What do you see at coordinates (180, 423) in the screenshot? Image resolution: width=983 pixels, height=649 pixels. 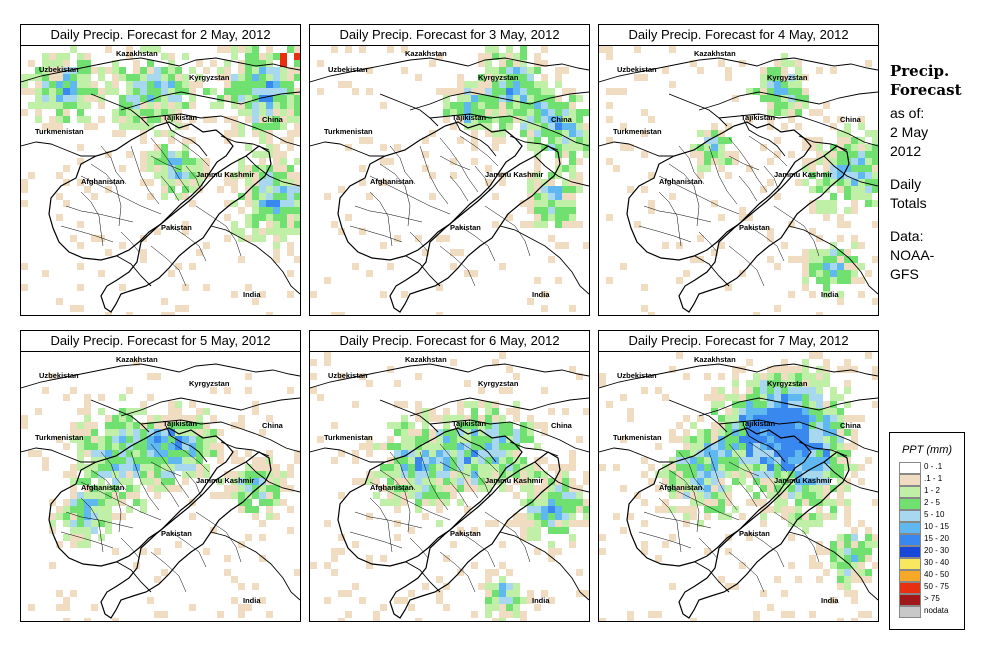 I see `map-label-tajikistan: Tajikistan` at bounding box center [180, 423].